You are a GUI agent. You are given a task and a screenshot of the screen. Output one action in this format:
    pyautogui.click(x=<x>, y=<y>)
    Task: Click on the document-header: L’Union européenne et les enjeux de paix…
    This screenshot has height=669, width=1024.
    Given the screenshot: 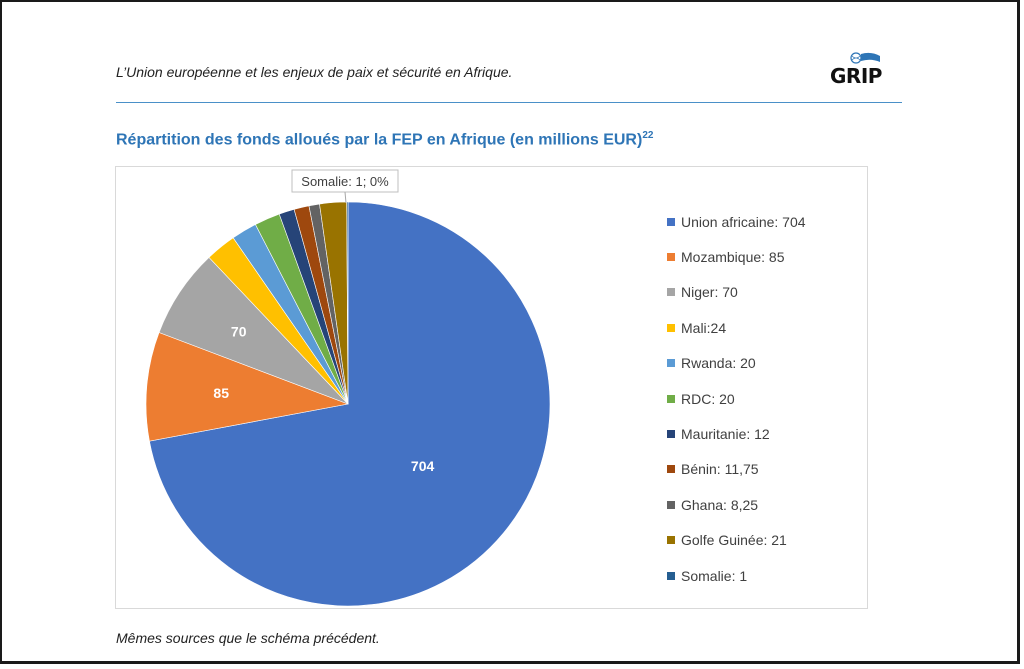 What is the action you would take?
    pyautogui.click(x=314, y=72)
    